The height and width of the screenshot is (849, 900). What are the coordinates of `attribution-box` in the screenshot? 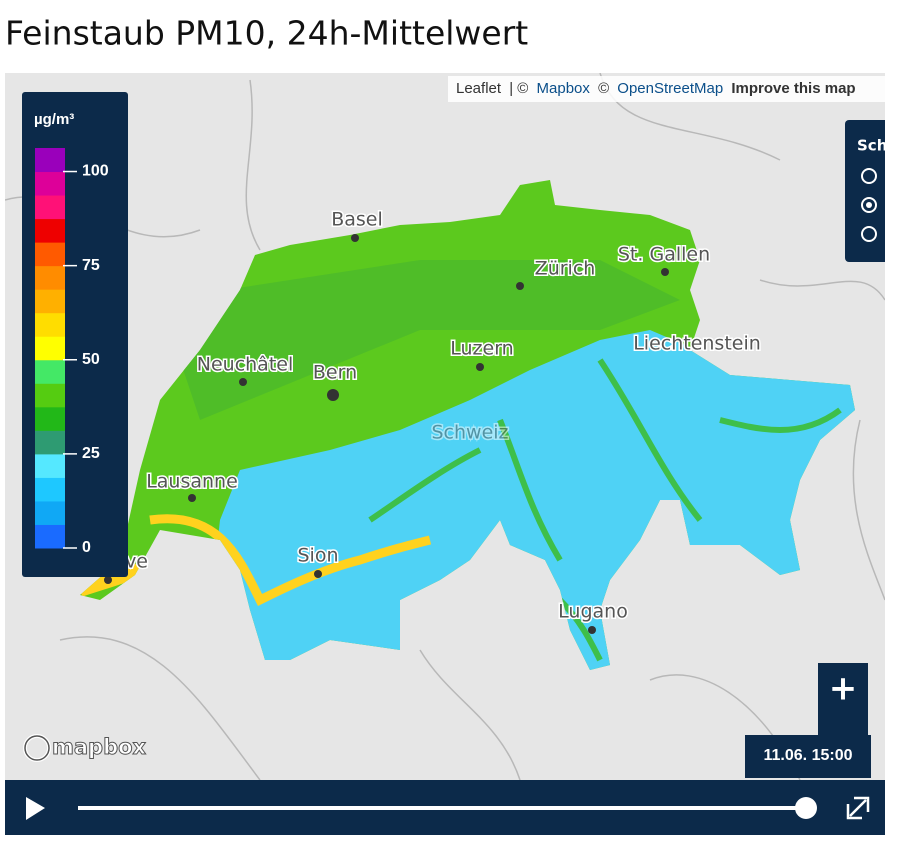 It's located at (666, 89).